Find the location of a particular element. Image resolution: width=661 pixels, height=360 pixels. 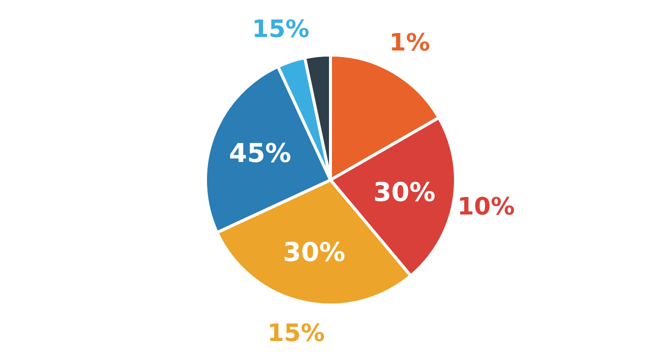

text: 45% is located at coordinates (260, 154).